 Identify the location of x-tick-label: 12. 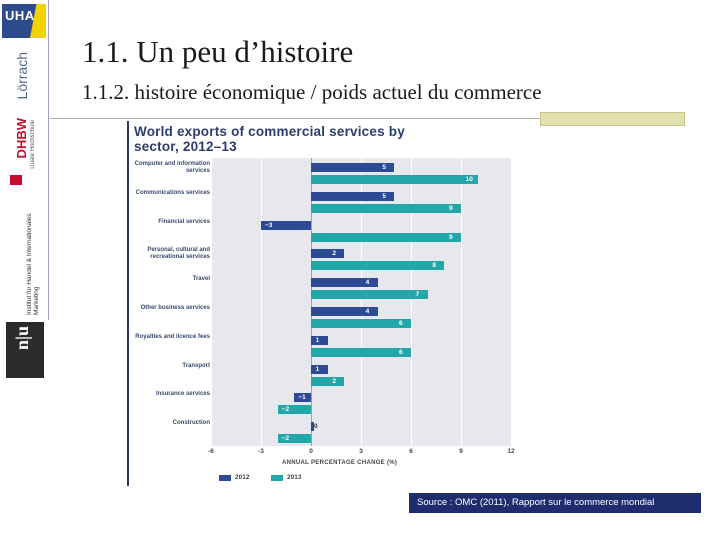
(511, 451).